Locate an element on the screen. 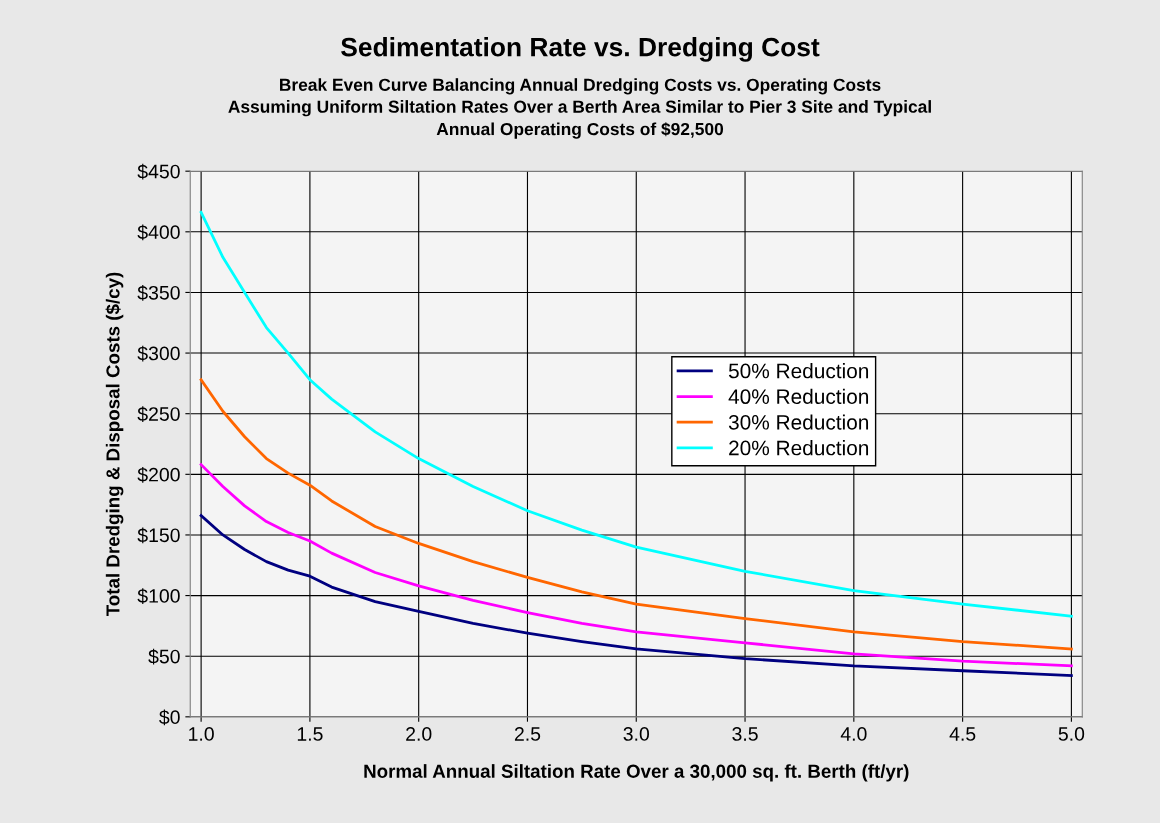 This screenshot has height=823, width=1160. x-tick-label: 2.5 is located at coordinates (527, 734).